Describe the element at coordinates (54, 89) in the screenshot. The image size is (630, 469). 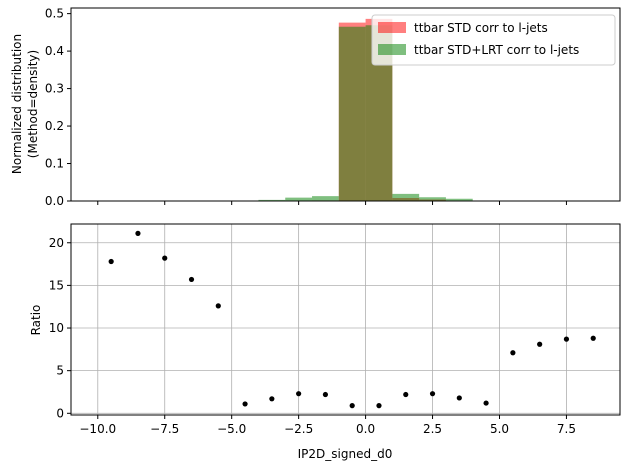
I see `y-tick-label: 0.3` at that location.